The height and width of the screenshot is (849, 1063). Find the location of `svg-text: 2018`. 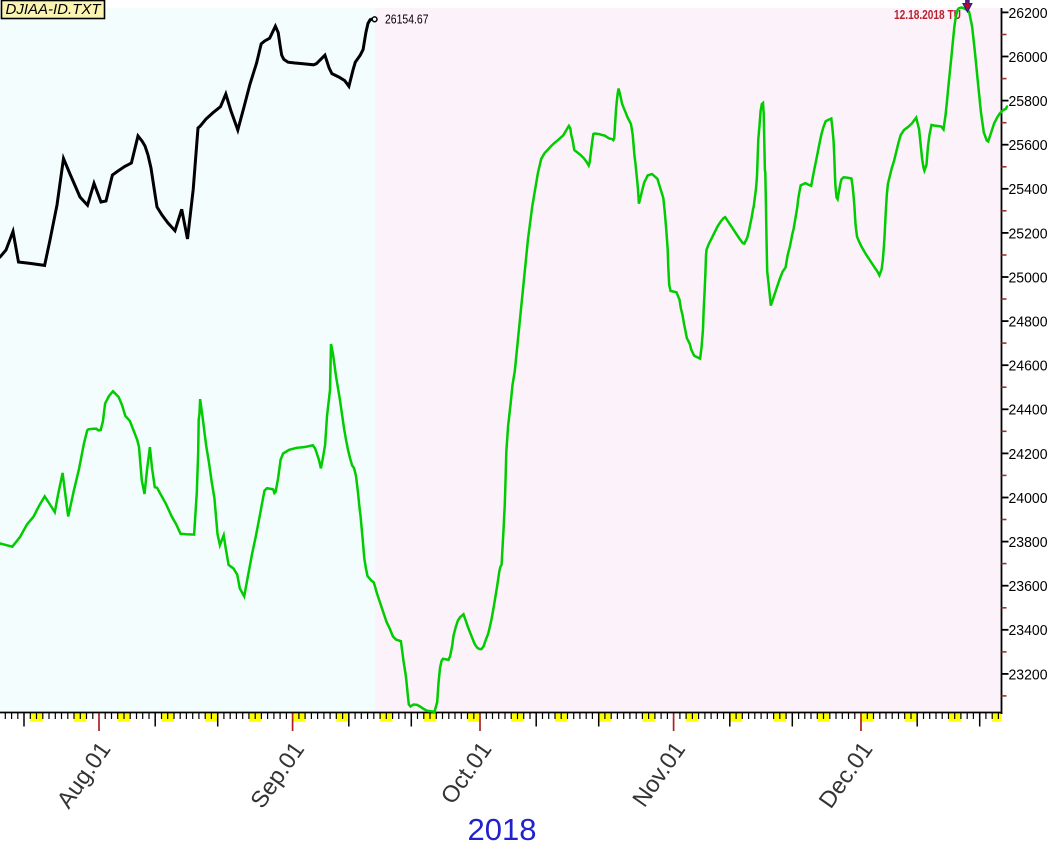

svg-text: 2018 is located at coordinates (502, 829).